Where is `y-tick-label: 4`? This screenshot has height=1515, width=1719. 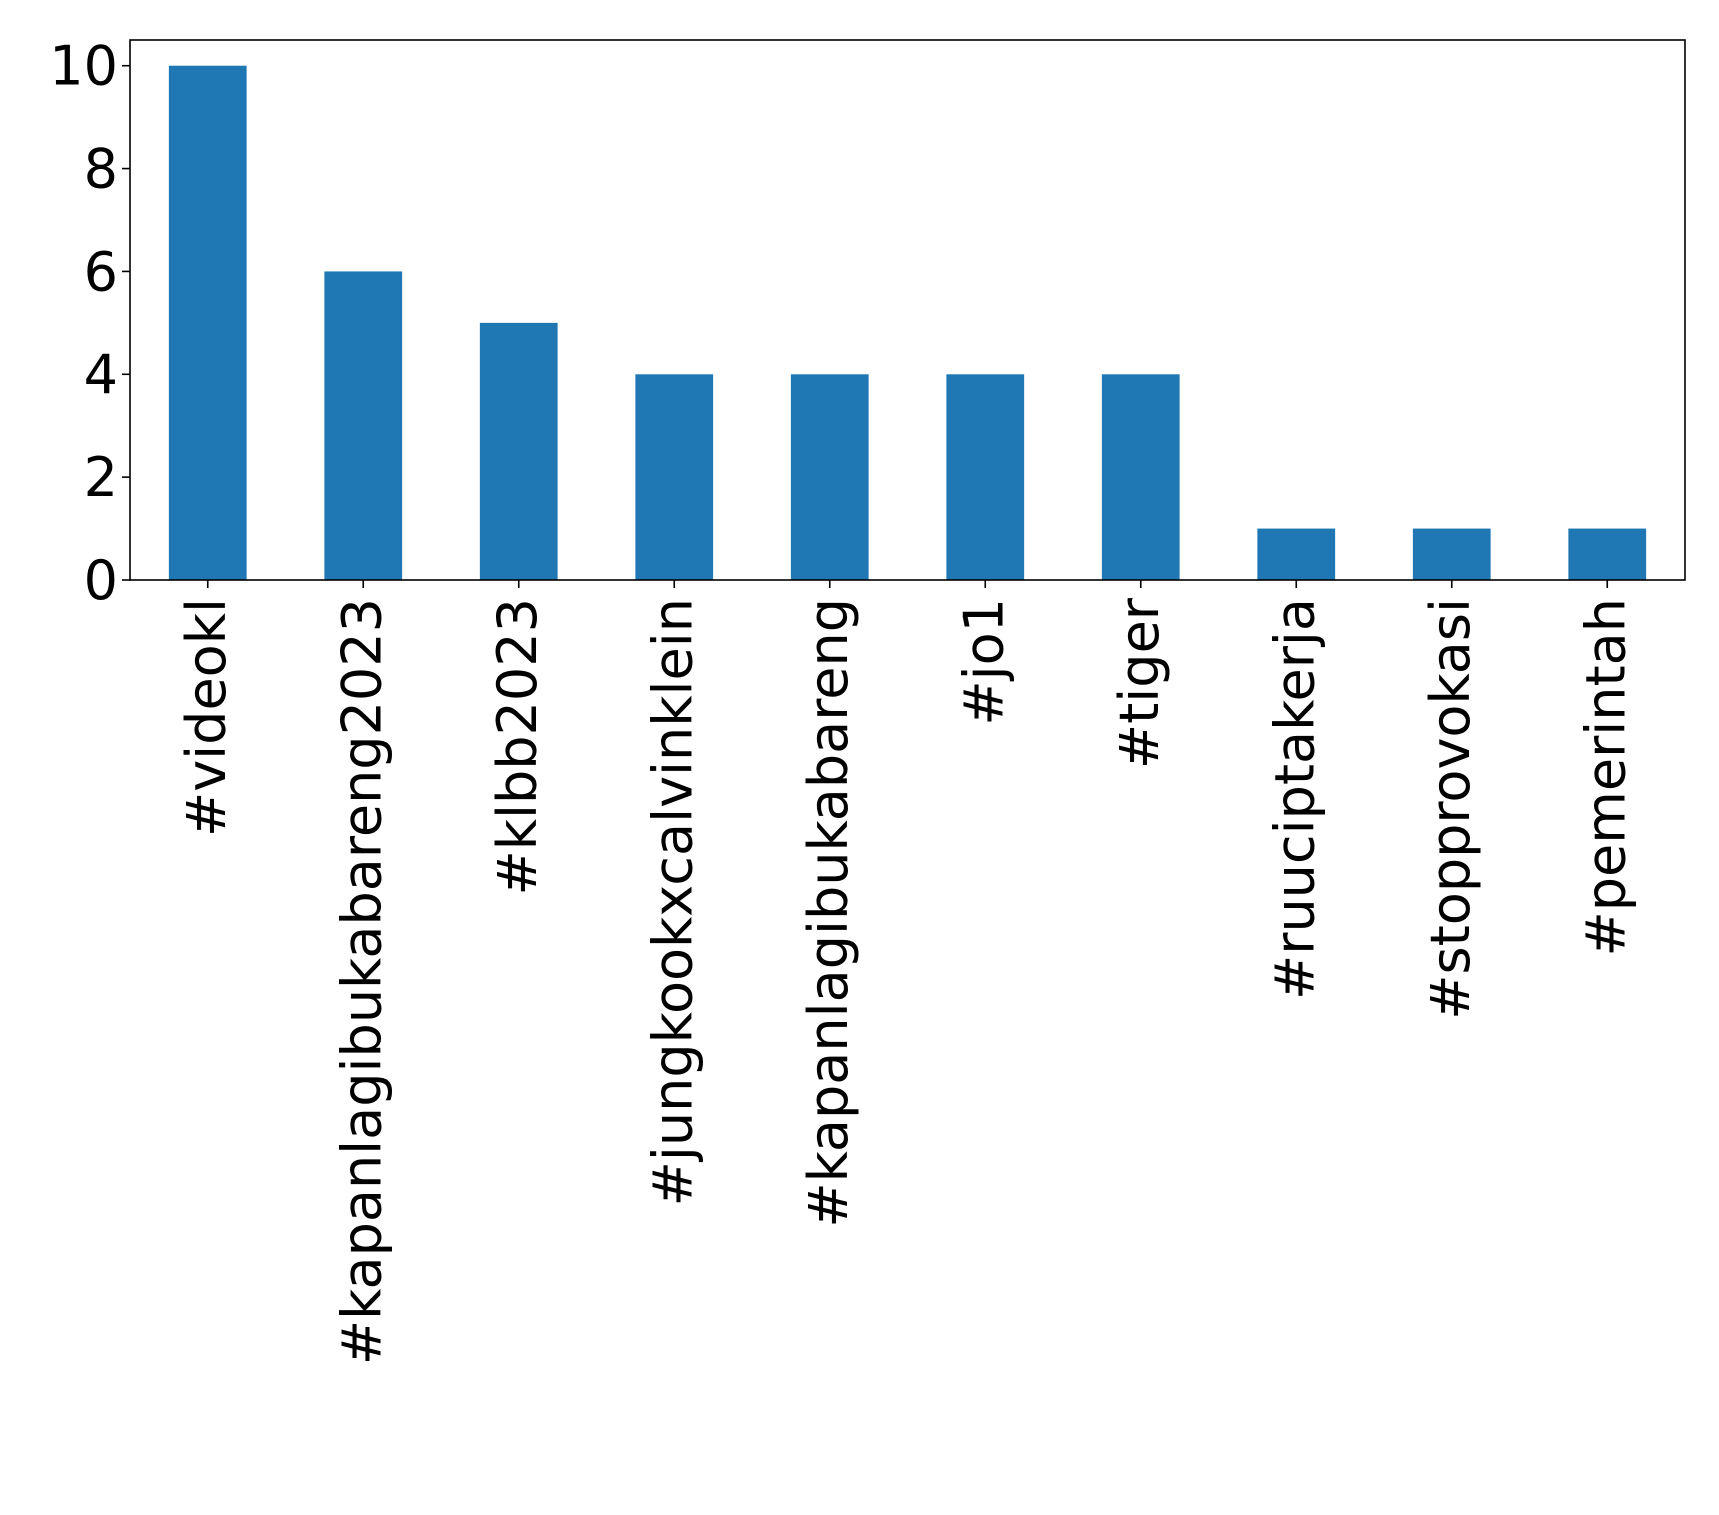 y-tick-label: 4 is located at coordinates (101, 374).